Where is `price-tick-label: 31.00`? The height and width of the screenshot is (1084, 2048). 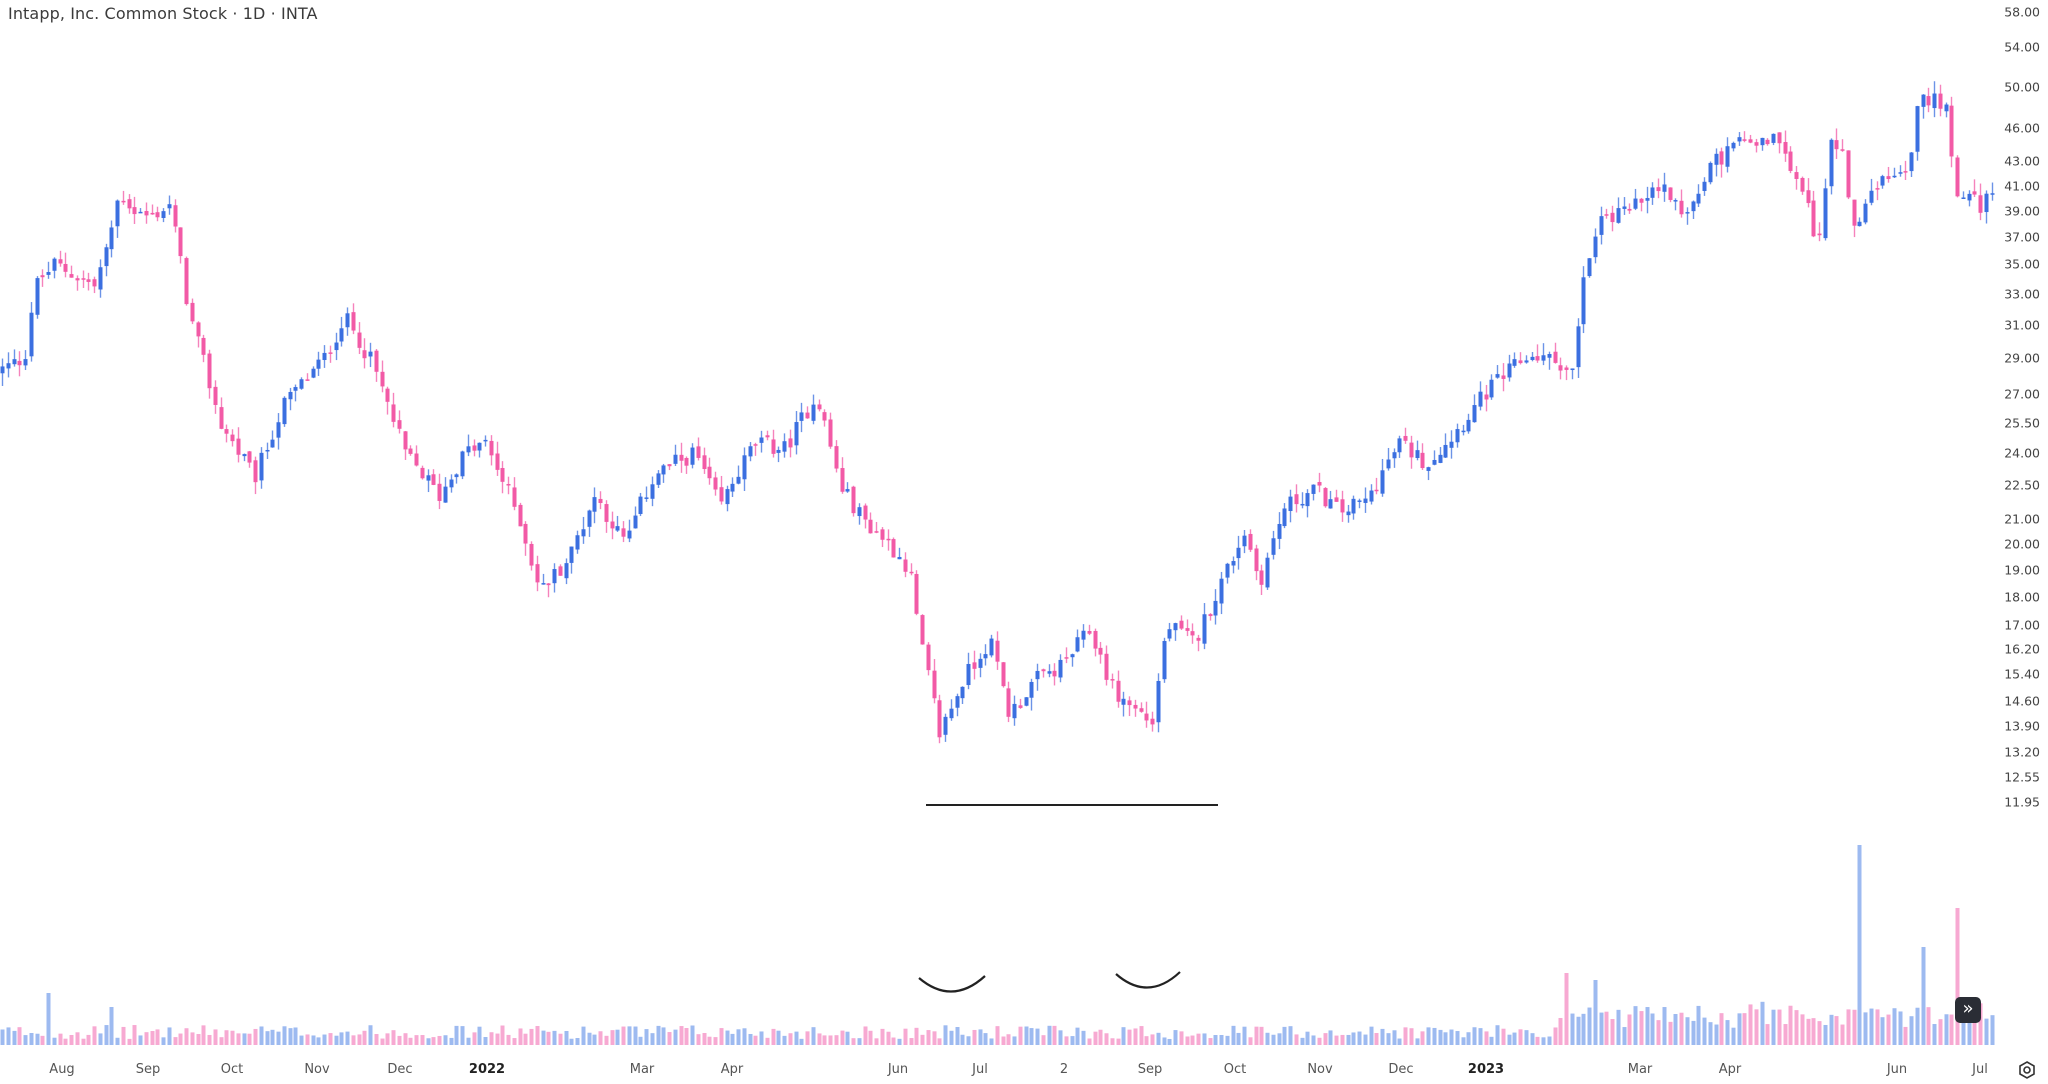
price-tick-label: 31.00 is located at coordinates (2022, 325).